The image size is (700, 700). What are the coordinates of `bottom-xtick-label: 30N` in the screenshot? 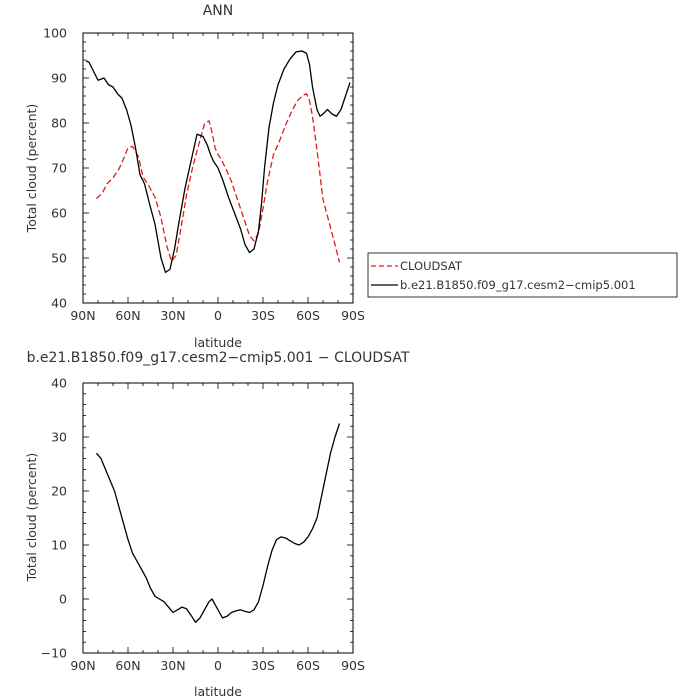 It's located at (172, 665).